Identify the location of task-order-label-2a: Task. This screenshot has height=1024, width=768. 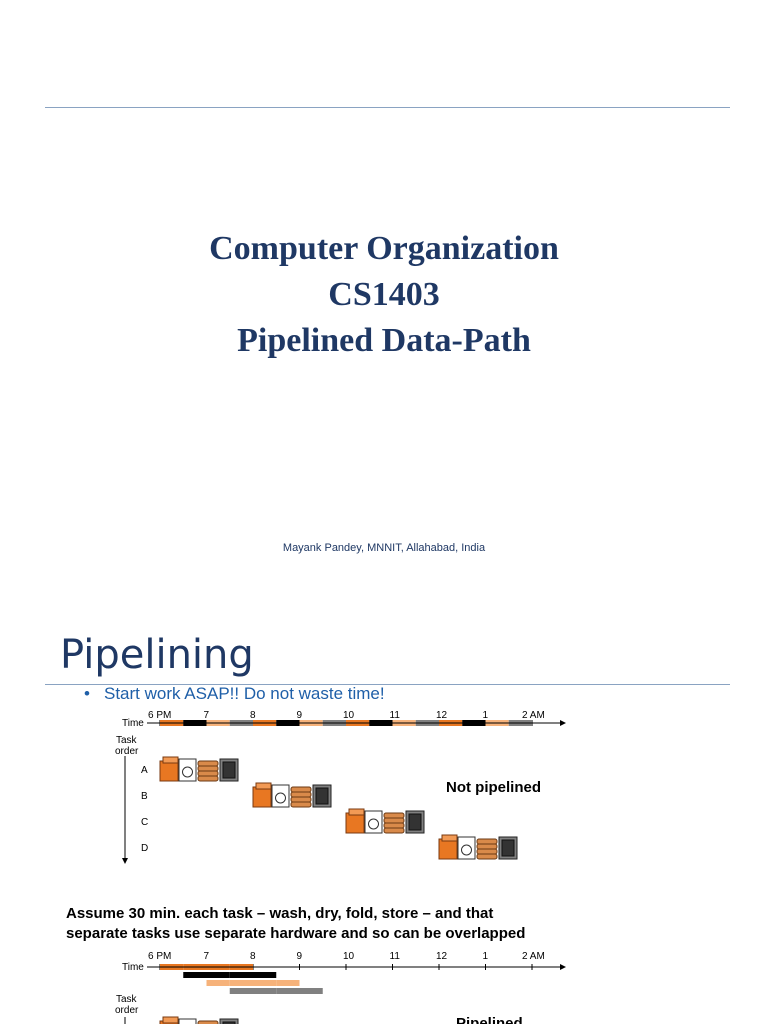
(127, 999).